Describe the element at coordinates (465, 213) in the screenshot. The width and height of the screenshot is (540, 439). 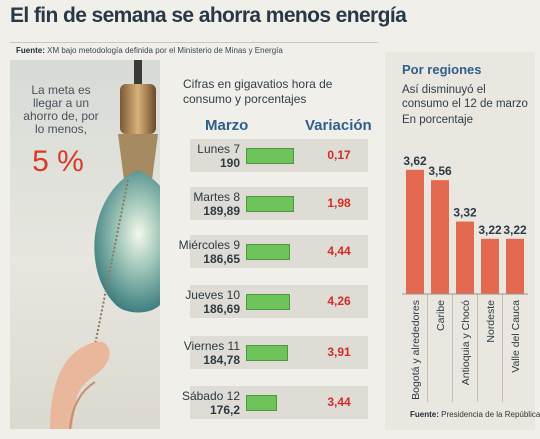
I see `region-value-label: 3,32` at that location.